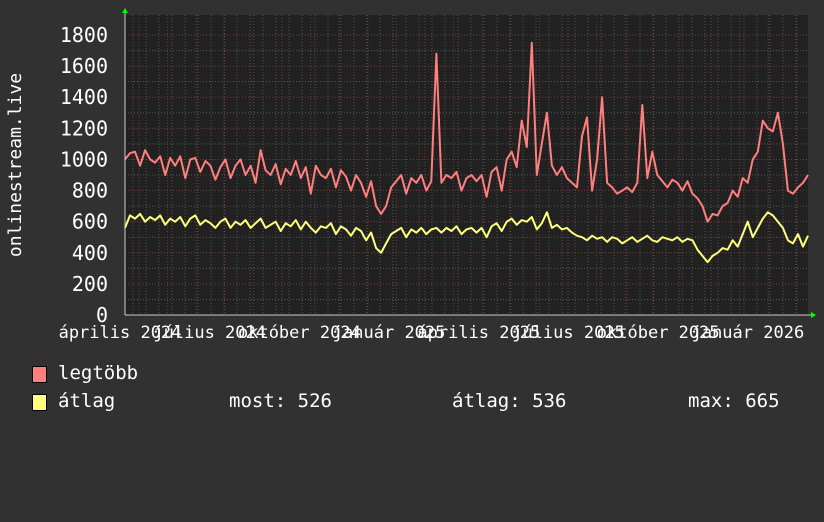 This screenshot has width=824, height=522. I want to click on y-tick-label: 1200, so click(84, 128).